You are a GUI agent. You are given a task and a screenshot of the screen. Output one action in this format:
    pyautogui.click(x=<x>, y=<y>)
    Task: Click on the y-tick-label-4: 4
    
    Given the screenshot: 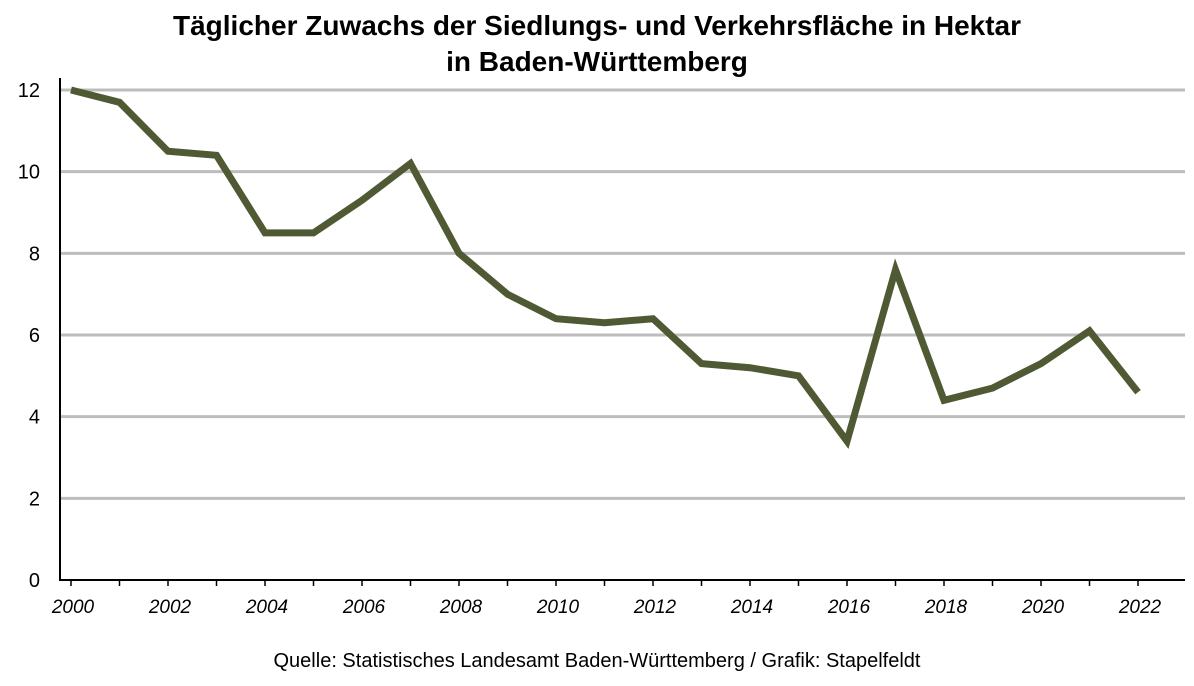 What is the action you would take?
    pyautogui.click(x=34, y=418)
    